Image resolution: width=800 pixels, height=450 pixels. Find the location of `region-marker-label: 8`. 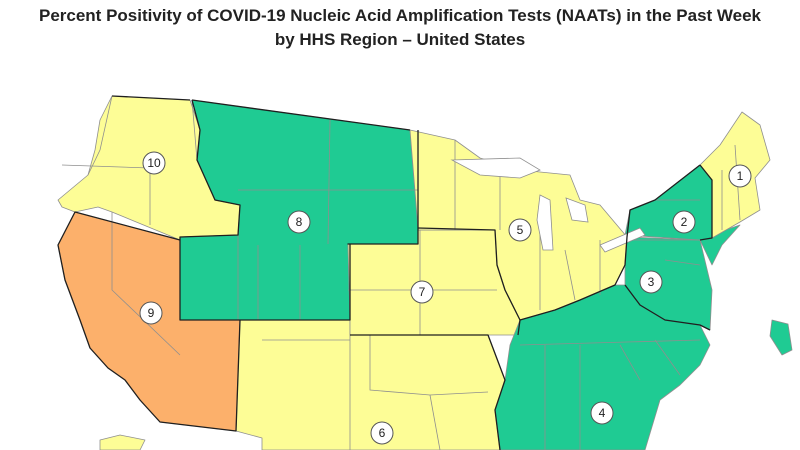

region-marker-label: 8 is located at coordinates (299, 222).